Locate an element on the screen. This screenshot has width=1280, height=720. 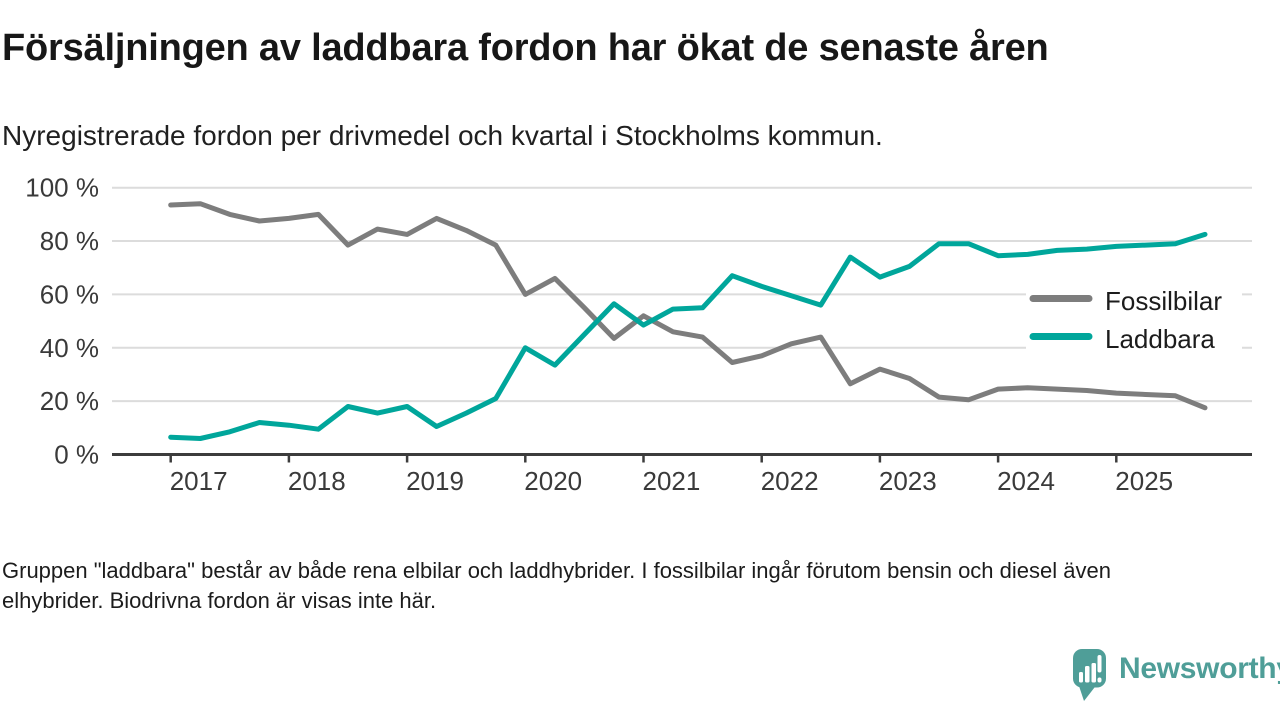
legend-label-laddbara: Laddbara is located at coordinates (1160, 339).